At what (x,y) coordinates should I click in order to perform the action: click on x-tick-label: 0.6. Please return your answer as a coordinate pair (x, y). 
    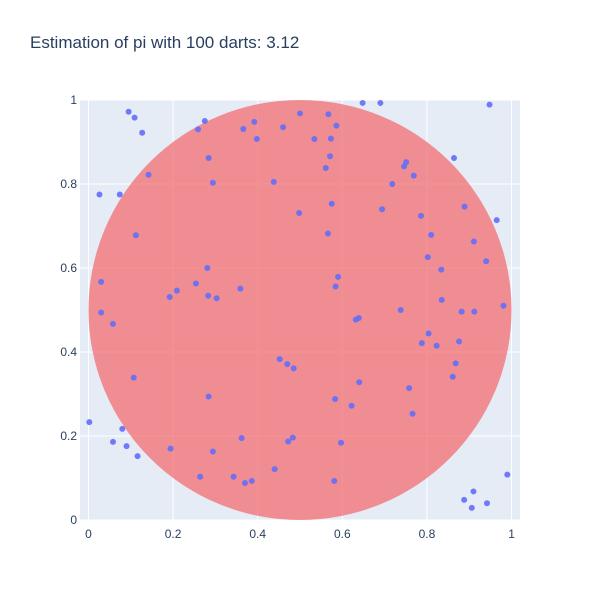
    Looking at the image, I should click on (342, 534).